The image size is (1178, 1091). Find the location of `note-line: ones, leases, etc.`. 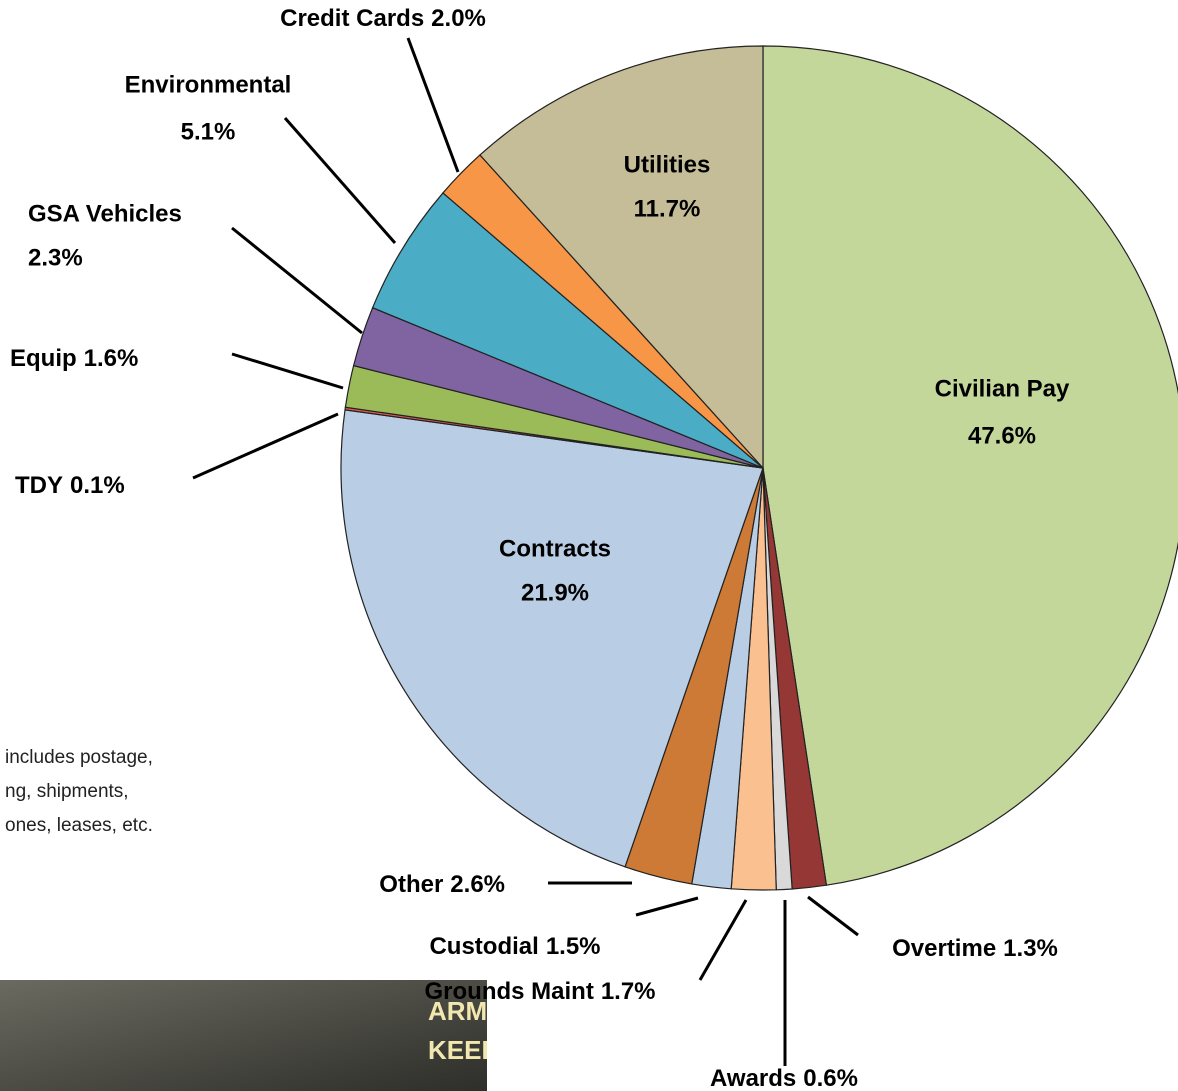

note-line: ones, leases, etc. is located at coordinates (79, 825).